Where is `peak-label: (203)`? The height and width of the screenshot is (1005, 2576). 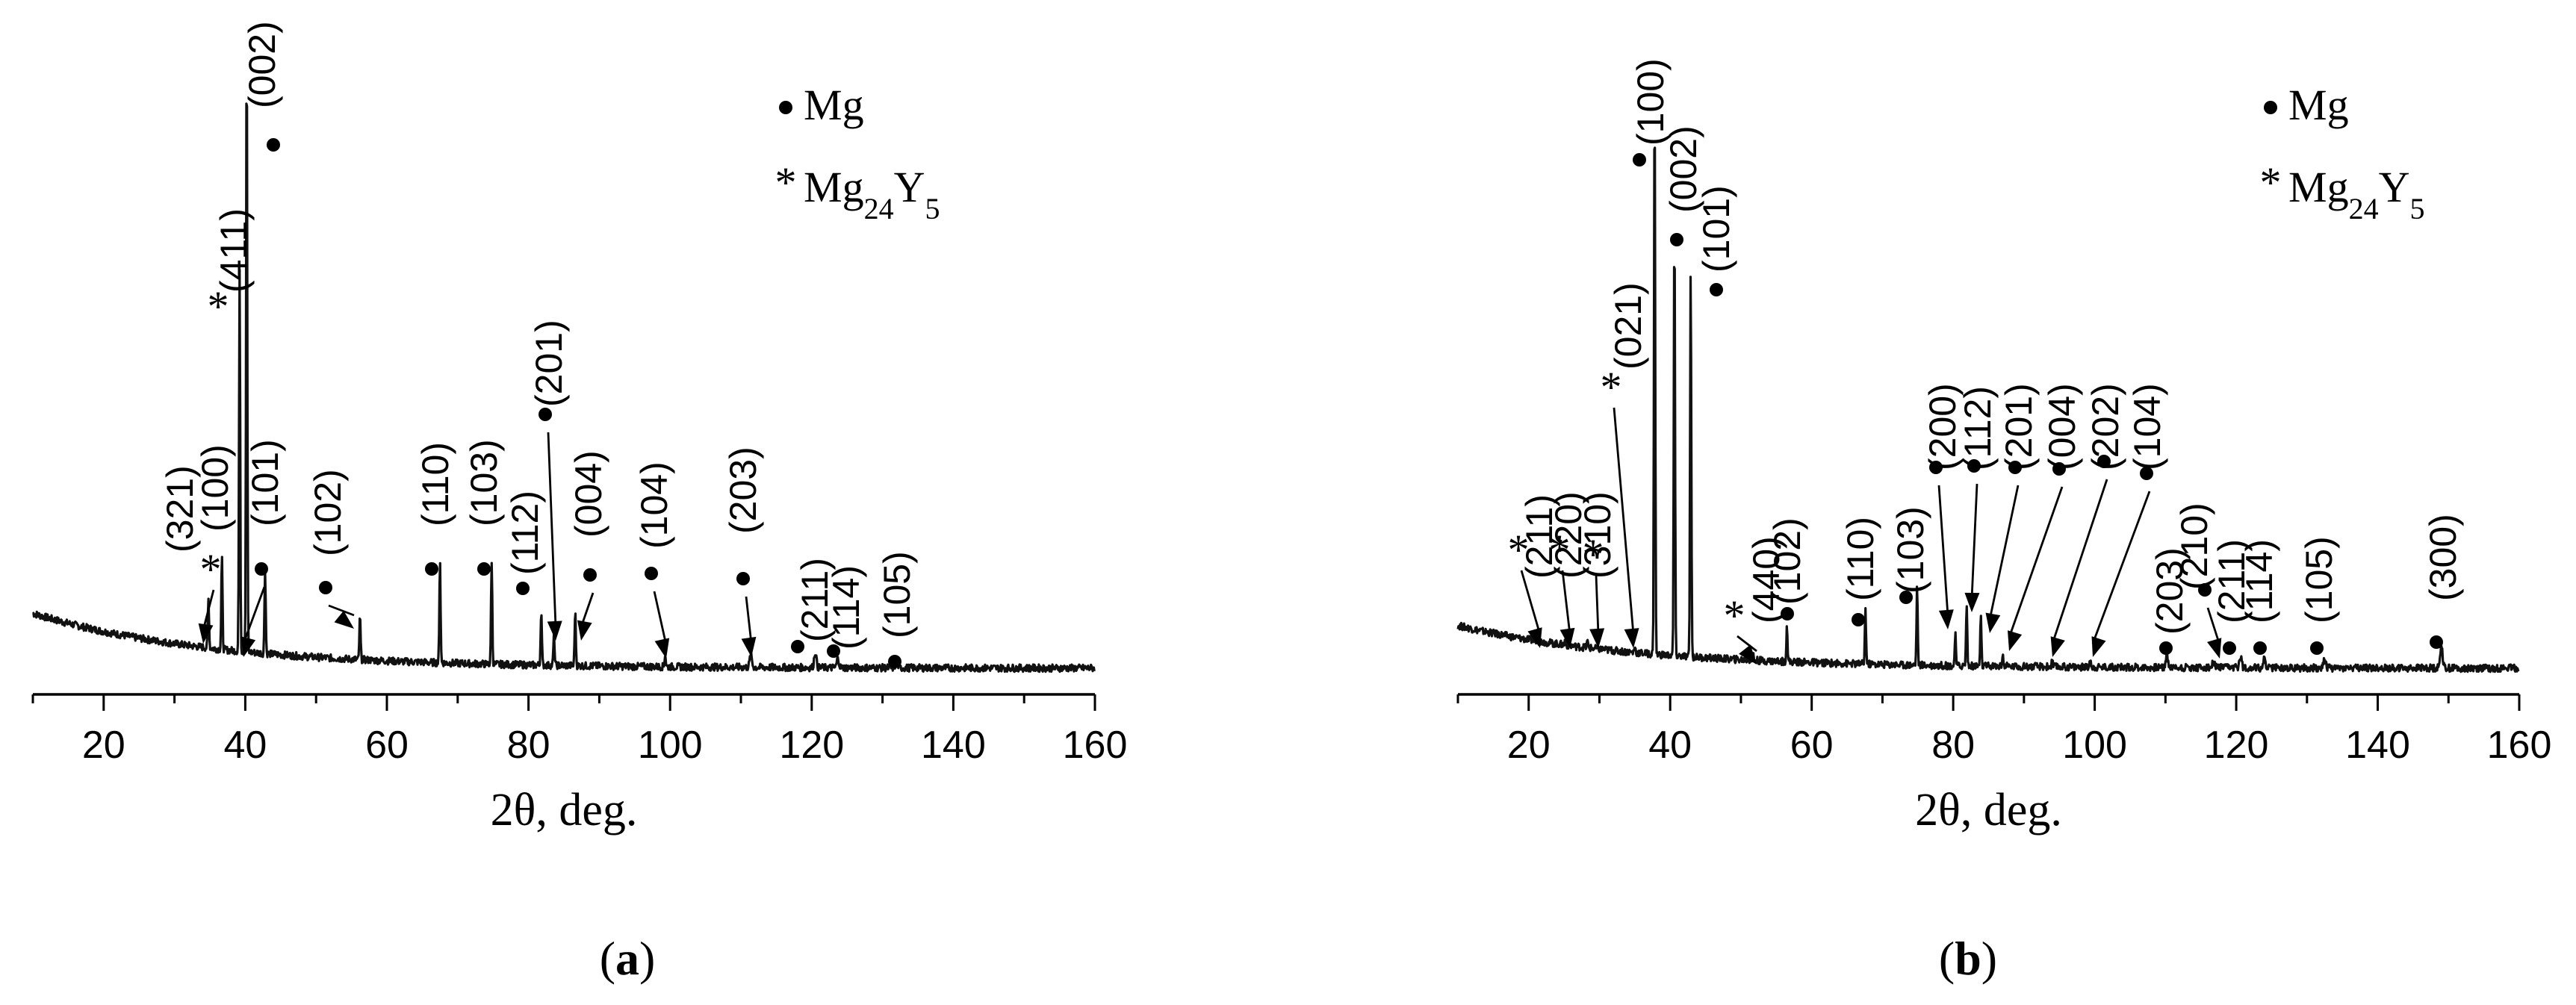 peak-label: (203) is located at coordinates (2170, 591).